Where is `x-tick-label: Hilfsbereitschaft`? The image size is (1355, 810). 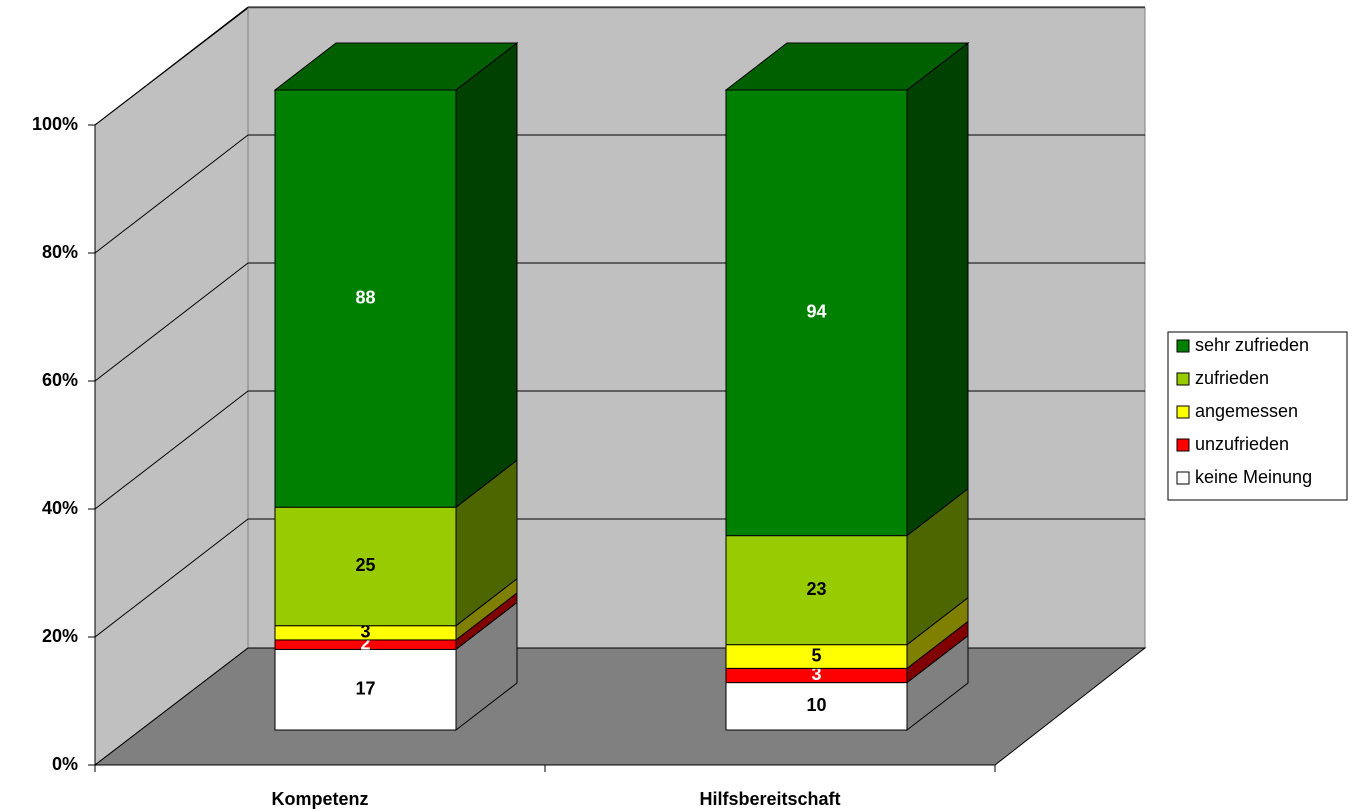 x-tick-label: Hilfsbereitschaft is located at coordinates (769, 799).